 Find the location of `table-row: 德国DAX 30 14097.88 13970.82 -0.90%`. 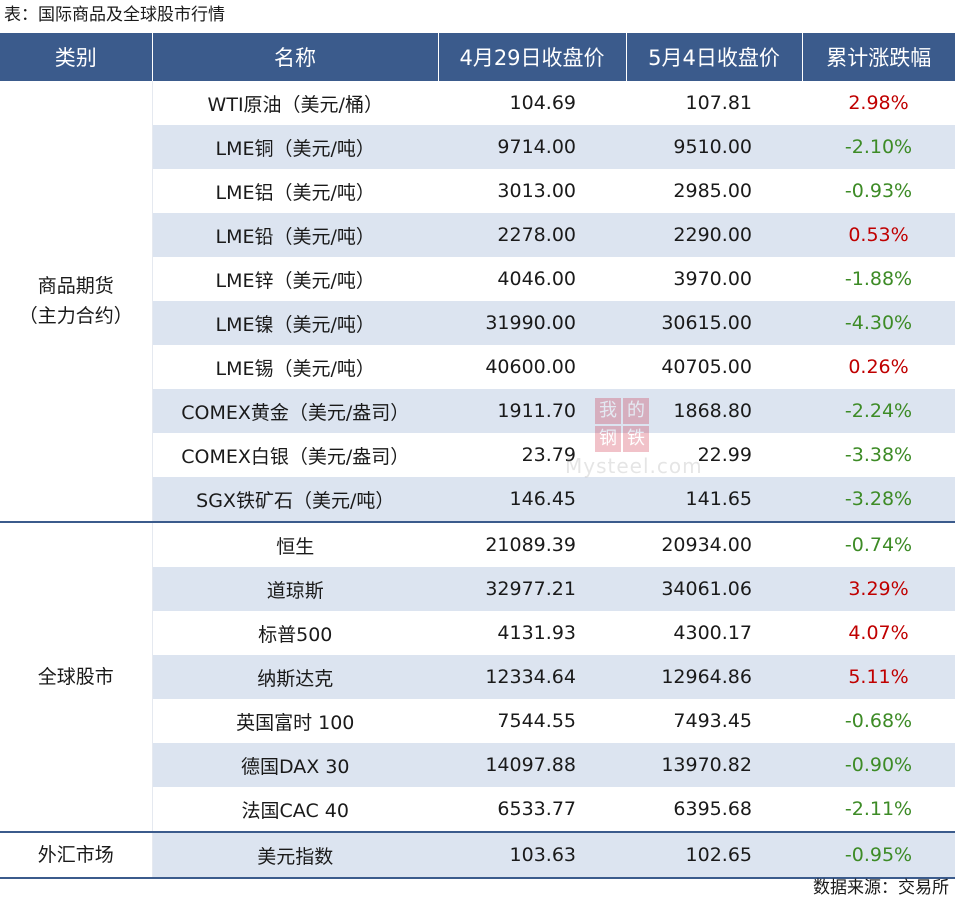

table-row: 德国DAX 30 14097.88 13970.82 -0.90% is located at coordinates (477, 765).